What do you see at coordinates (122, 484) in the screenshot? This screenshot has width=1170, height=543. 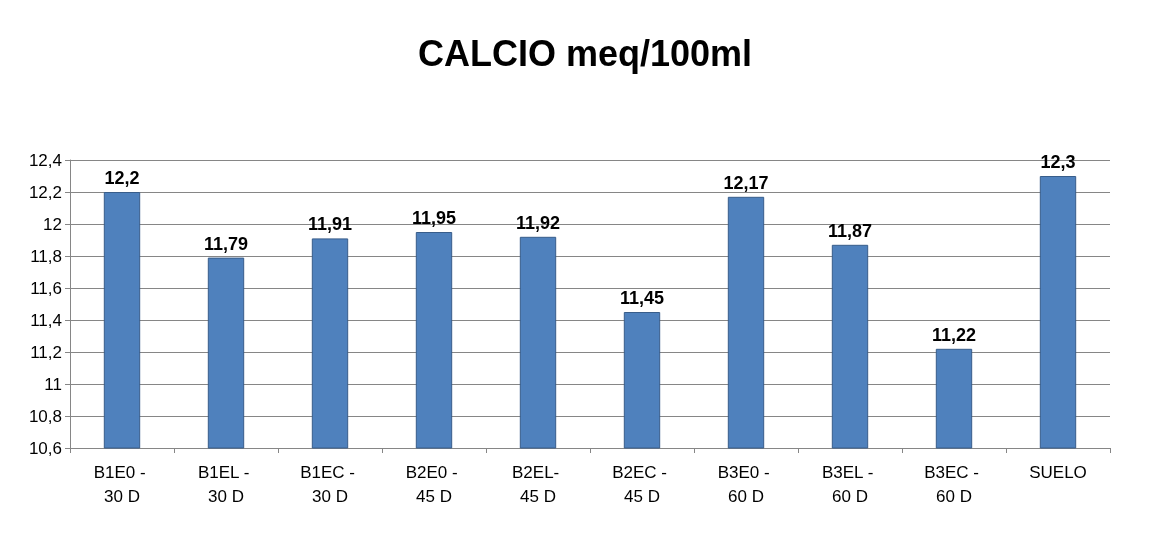 I see `x-tick-label: B1E0 - 30 D` at bounding box center [122, 484].